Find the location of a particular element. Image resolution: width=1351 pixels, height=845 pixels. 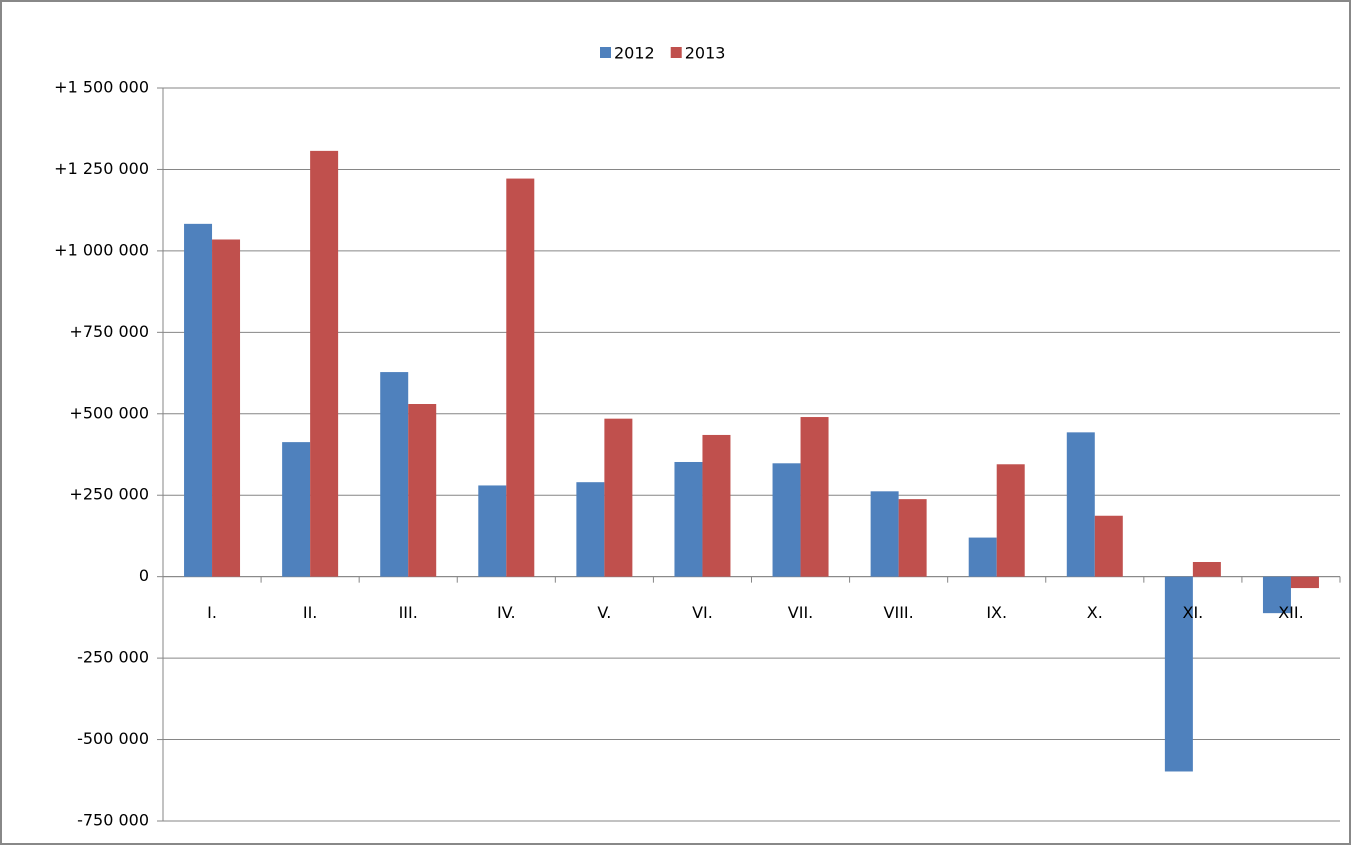

x-tick-label: IX. is located at coordinates (996, 612).